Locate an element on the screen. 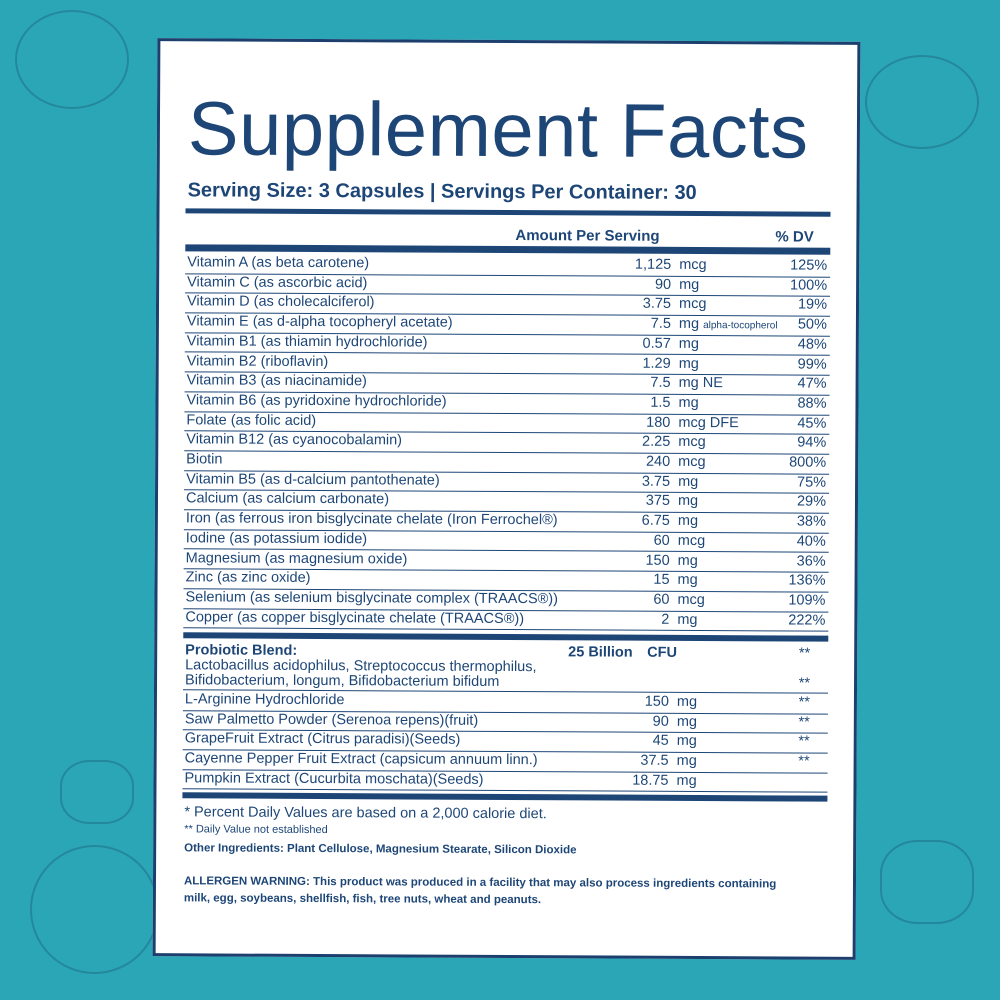  probiotic-amount: 25 Billion is located at coordinates (600, 652).